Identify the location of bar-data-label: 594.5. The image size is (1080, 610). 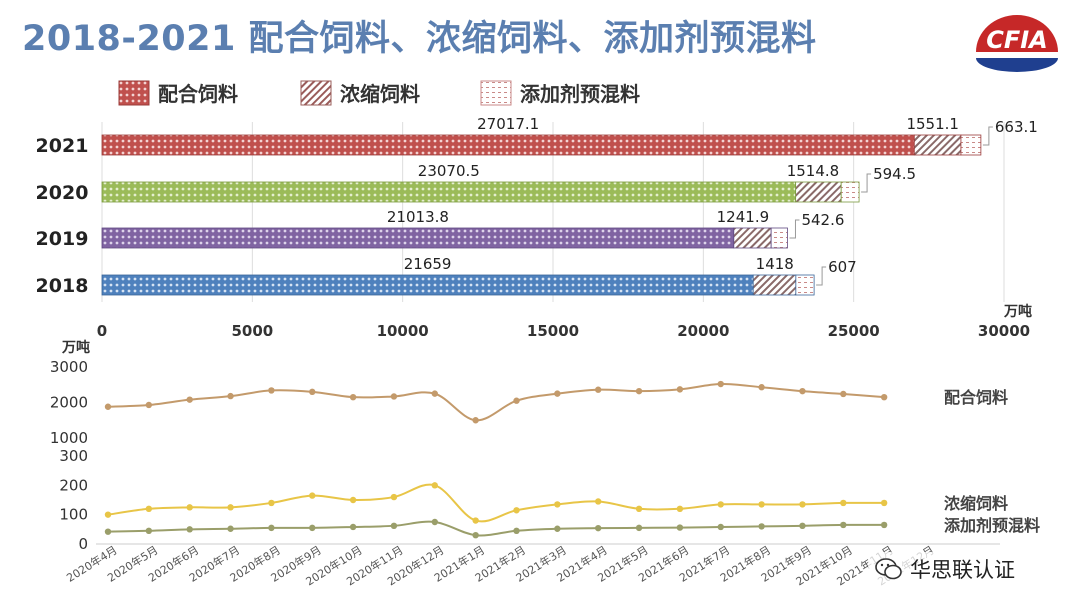
(894, 174).